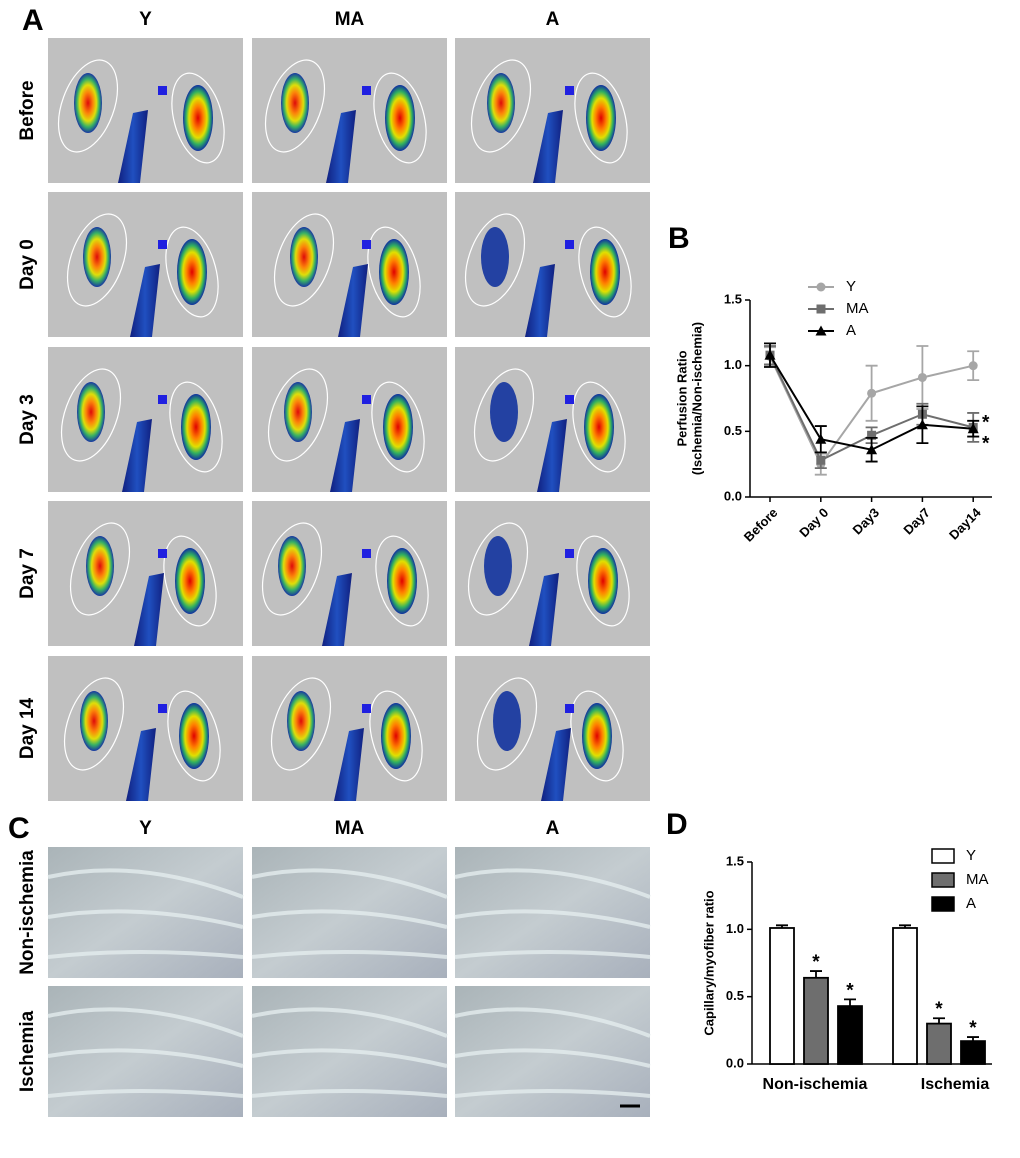  What do you see at coordinates (735, 860) in the screenshot?
I see `y-tick-label: 1.5` at bounding box center [735, 860].